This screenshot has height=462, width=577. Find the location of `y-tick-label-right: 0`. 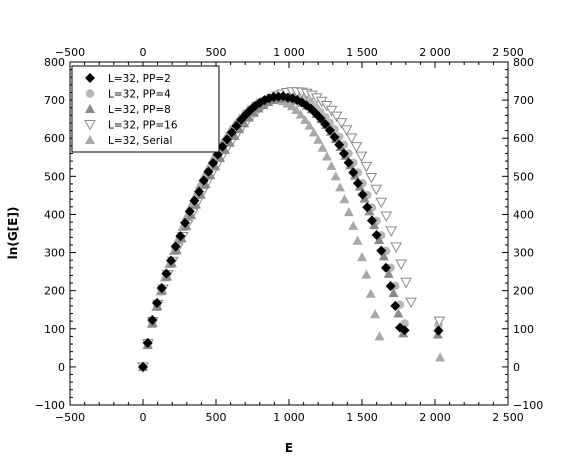

y-tick-label-right: 0 is located at coordinates (516, 367).